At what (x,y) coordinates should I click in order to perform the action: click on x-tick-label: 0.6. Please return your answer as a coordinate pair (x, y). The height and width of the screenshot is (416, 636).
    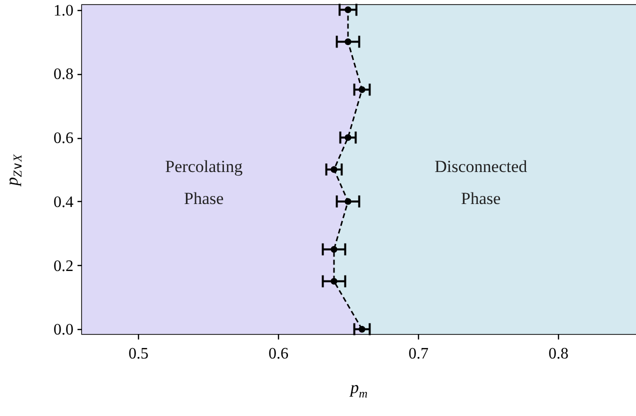
    Looking at the image, I should click on (278, 354).